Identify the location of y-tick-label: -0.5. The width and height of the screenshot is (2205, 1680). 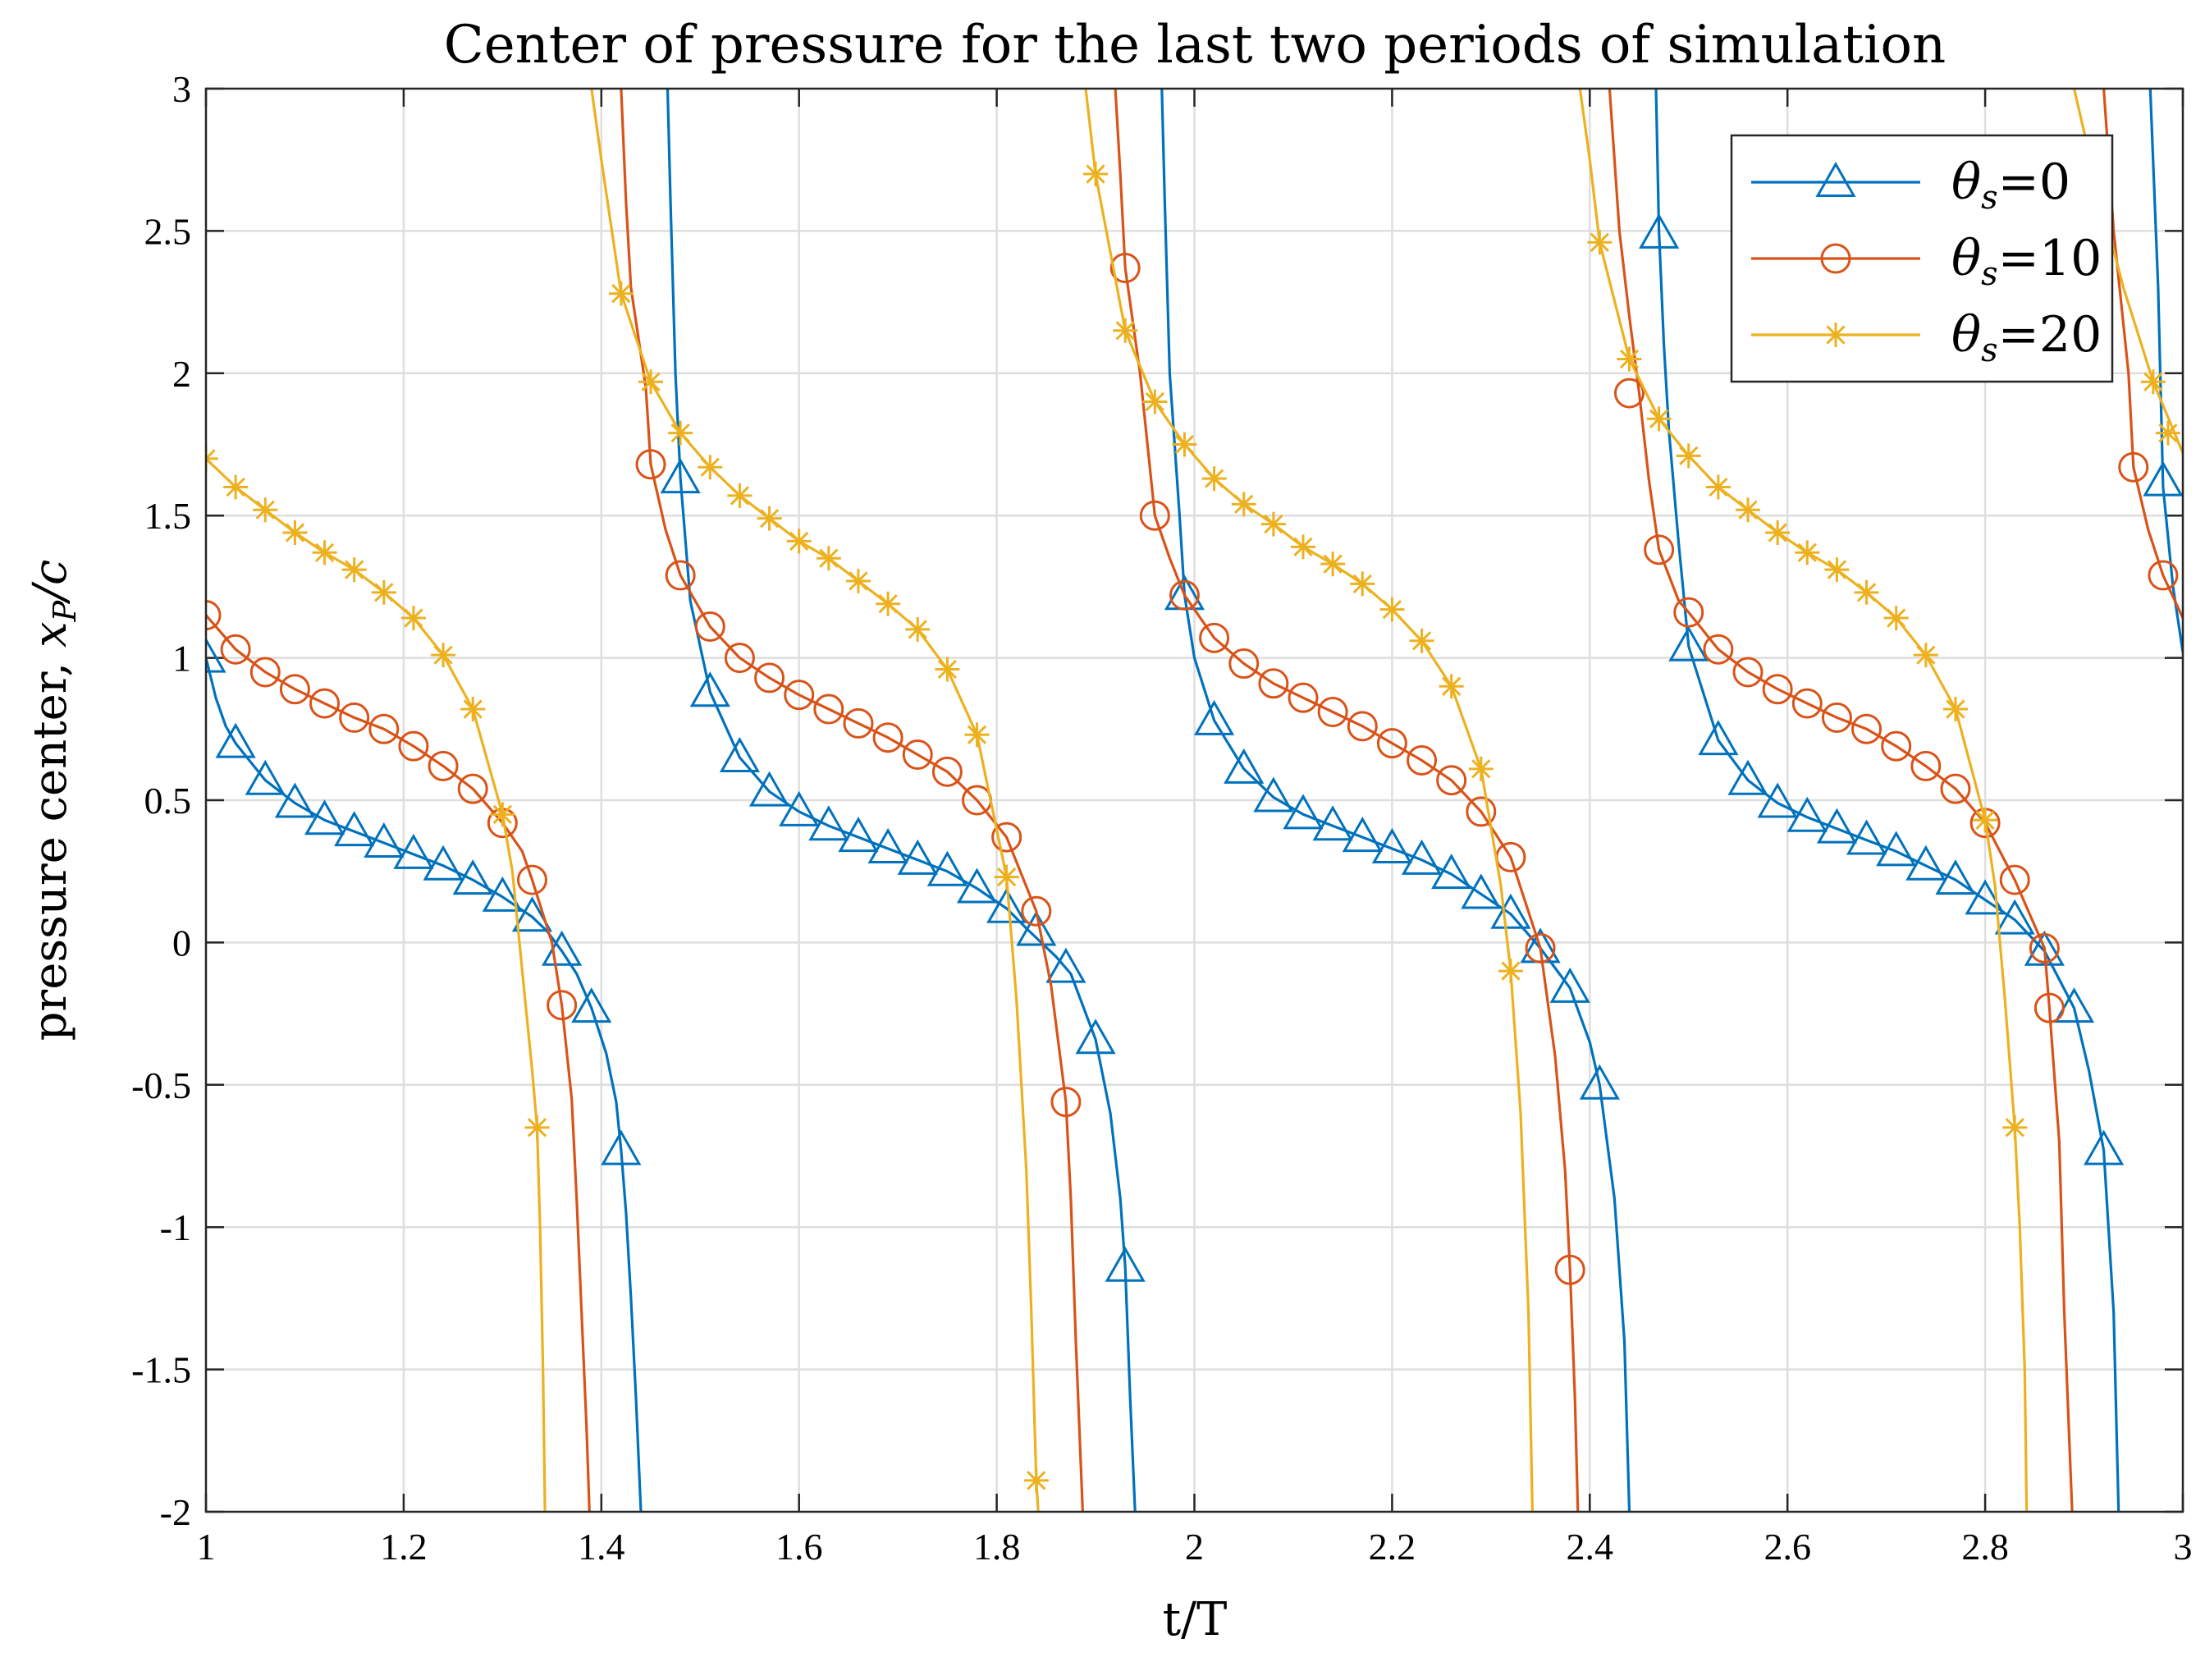
(161, 1085).